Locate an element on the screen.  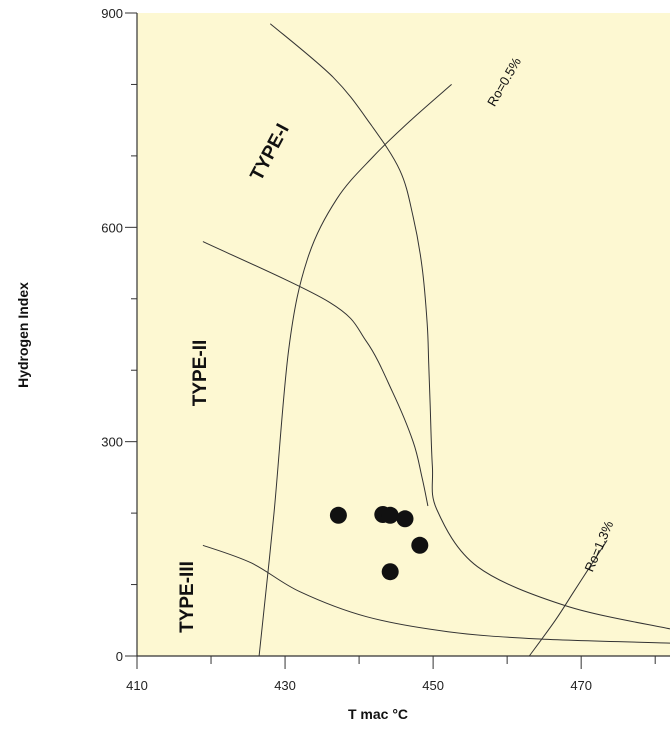
y-axis-title: Hydrogen Index is located at coordinates (23, 335).